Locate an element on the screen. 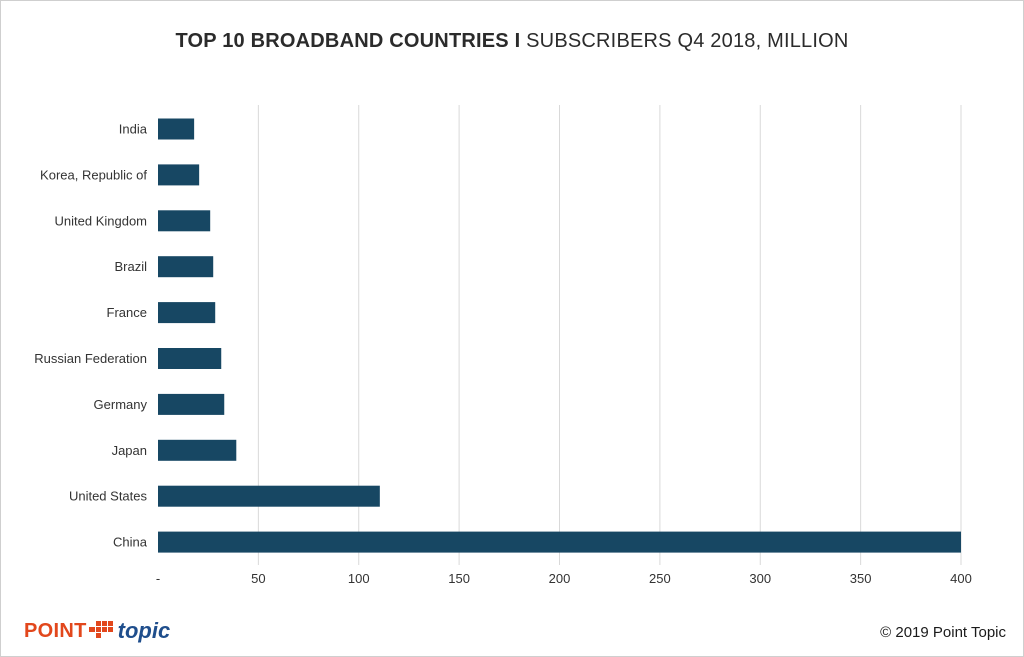 The height and width of the screenshot is (657, 1024). point-topic-logo: POINT topic is located at coordinates (97, 631).